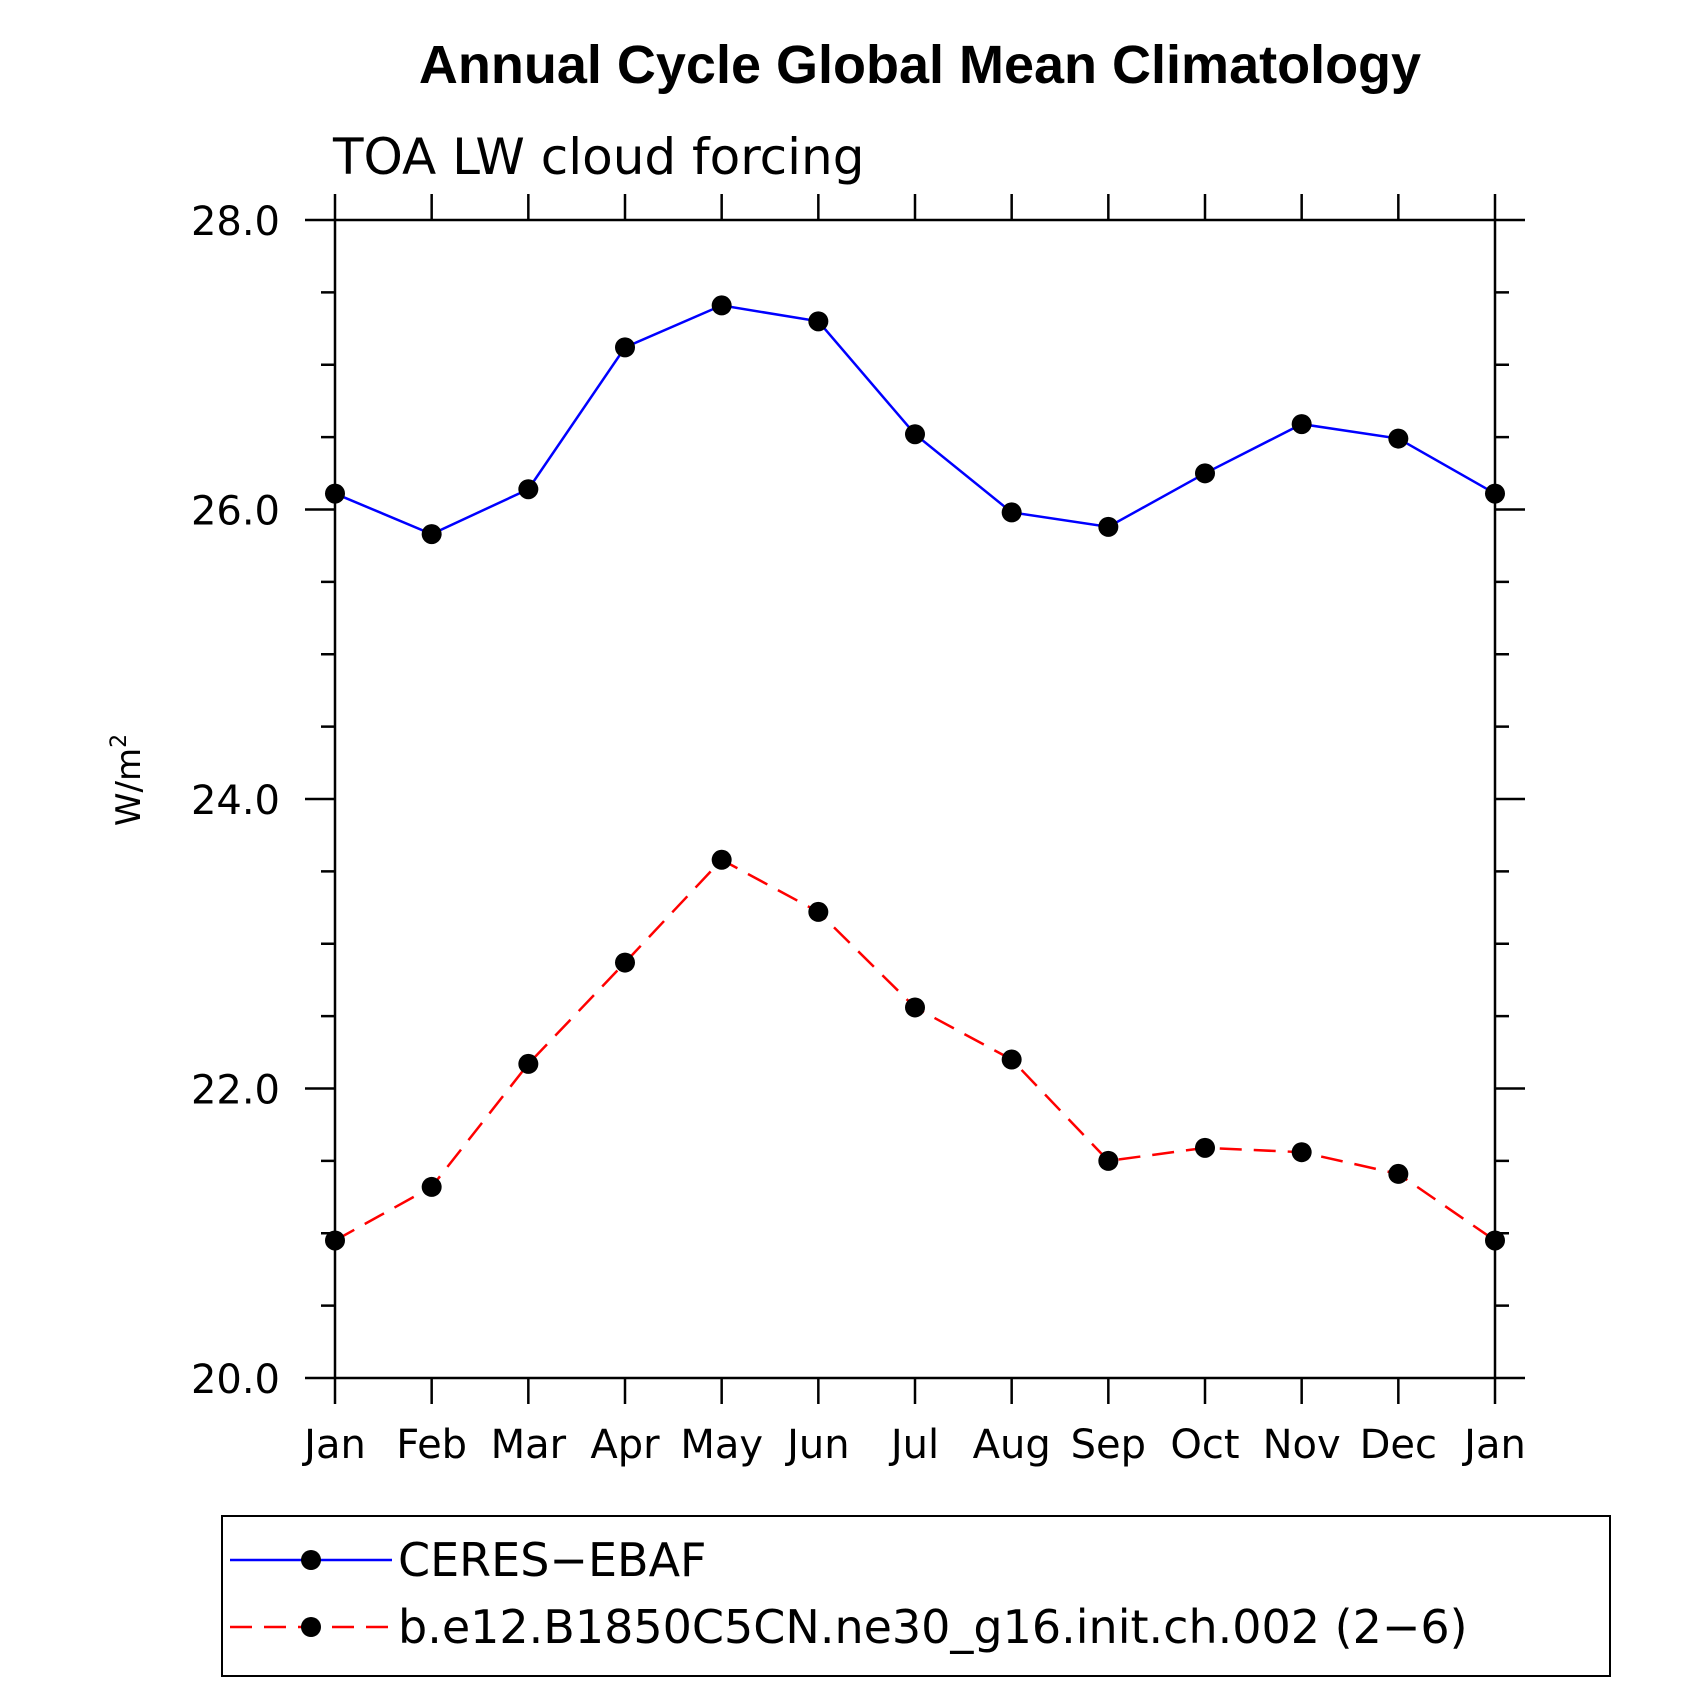 Image resolution: width=1703 pixels, height=1703 pixels. What do you see at coordinates (552, 1560) in the screenshot?
I see `legend-label: CERES−EBAF` at bounding box center [552, 1560].